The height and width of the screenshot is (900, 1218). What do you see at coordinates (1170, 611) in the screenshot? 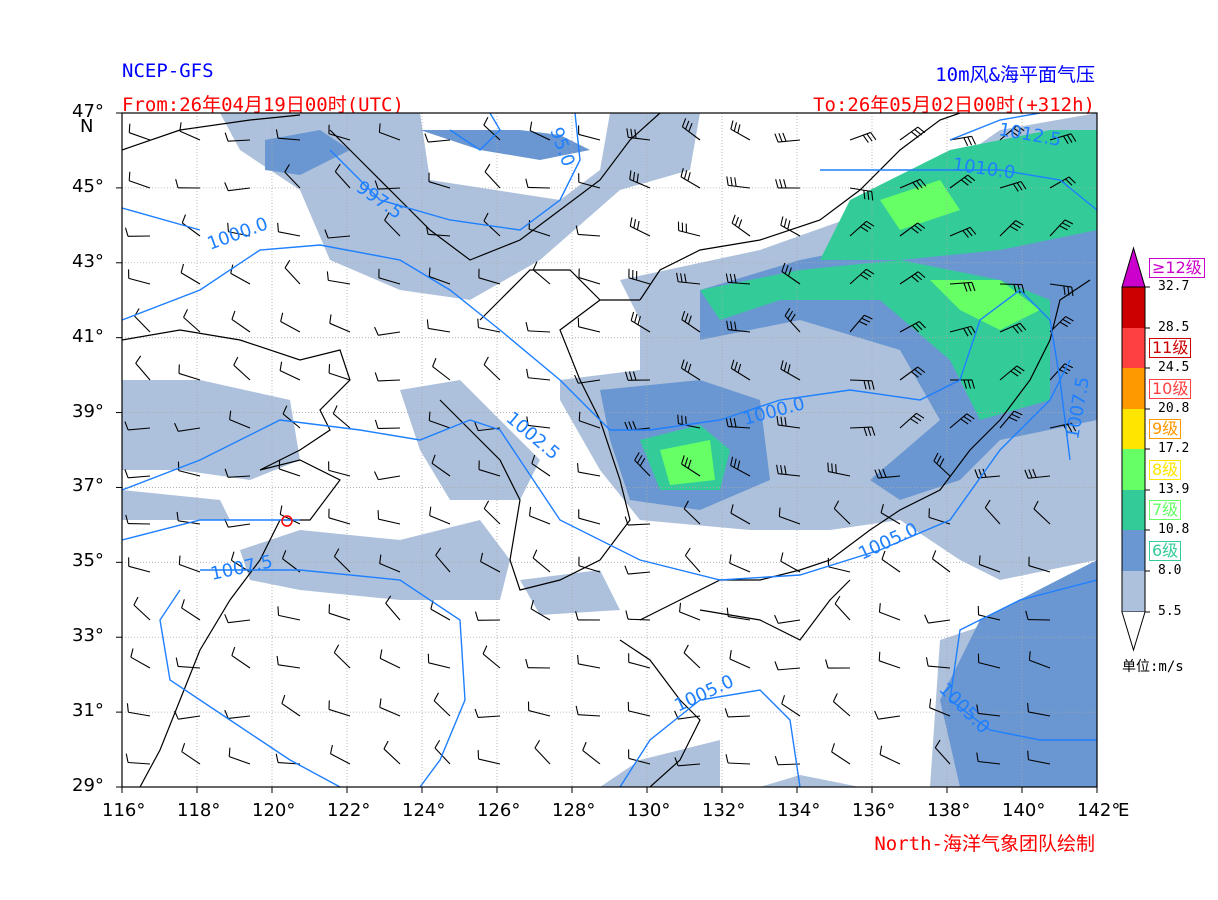
I see `colorbar-tick-label: 5.5` at bounding box center [1170, 611].